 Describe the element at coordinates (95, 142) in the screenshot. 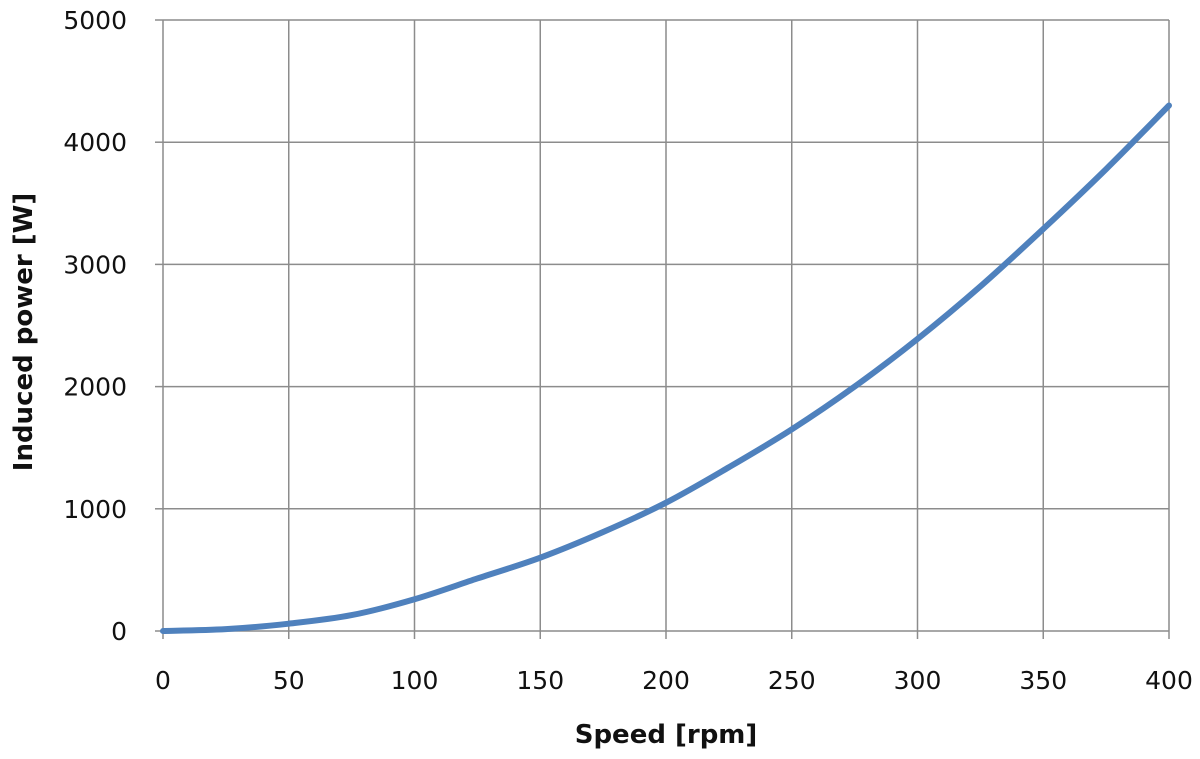

I see `y-tick-label: 4000` at that location.